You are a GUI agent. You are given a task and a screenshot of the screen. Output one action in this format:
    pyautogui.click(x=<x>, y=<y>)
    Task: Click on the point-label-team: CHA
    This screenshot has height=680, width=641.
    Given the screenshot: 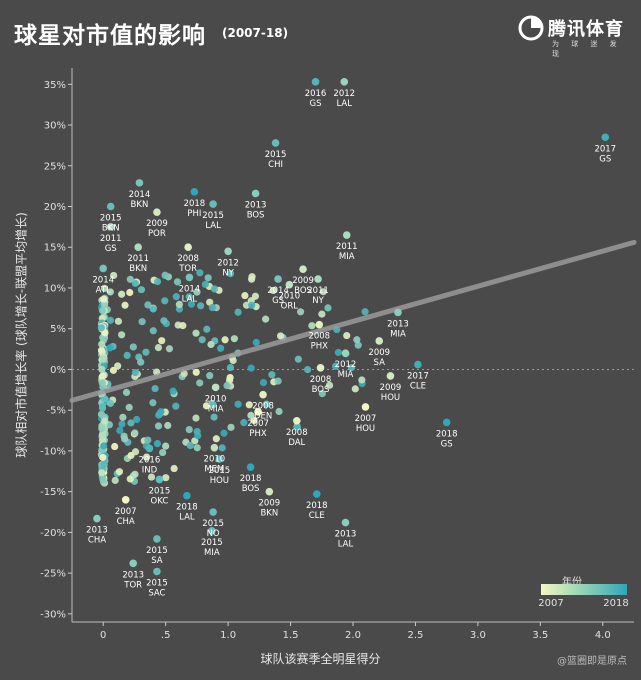 What is the action you would take?
    pyautogui.click(x=126, y=522)
    